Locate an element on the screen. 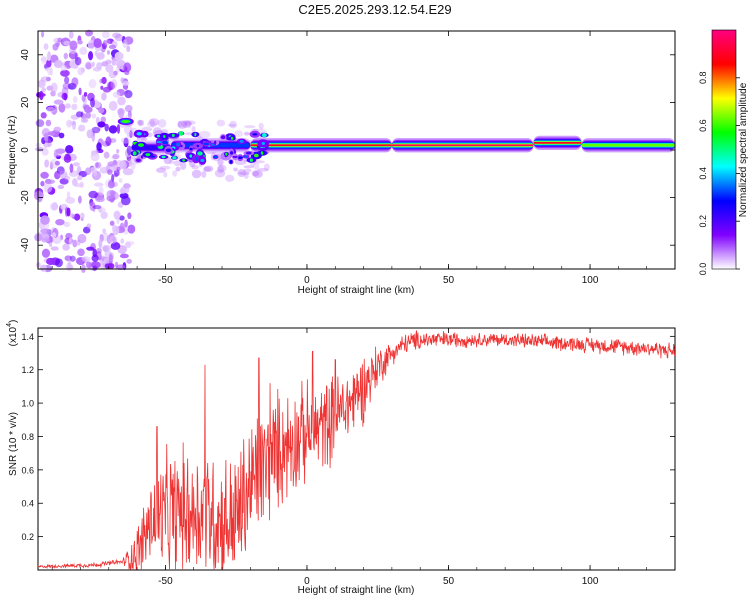 The width and height of the screenshot is (750, 605). colorbar-gradient is located at coordinates (724, 149).